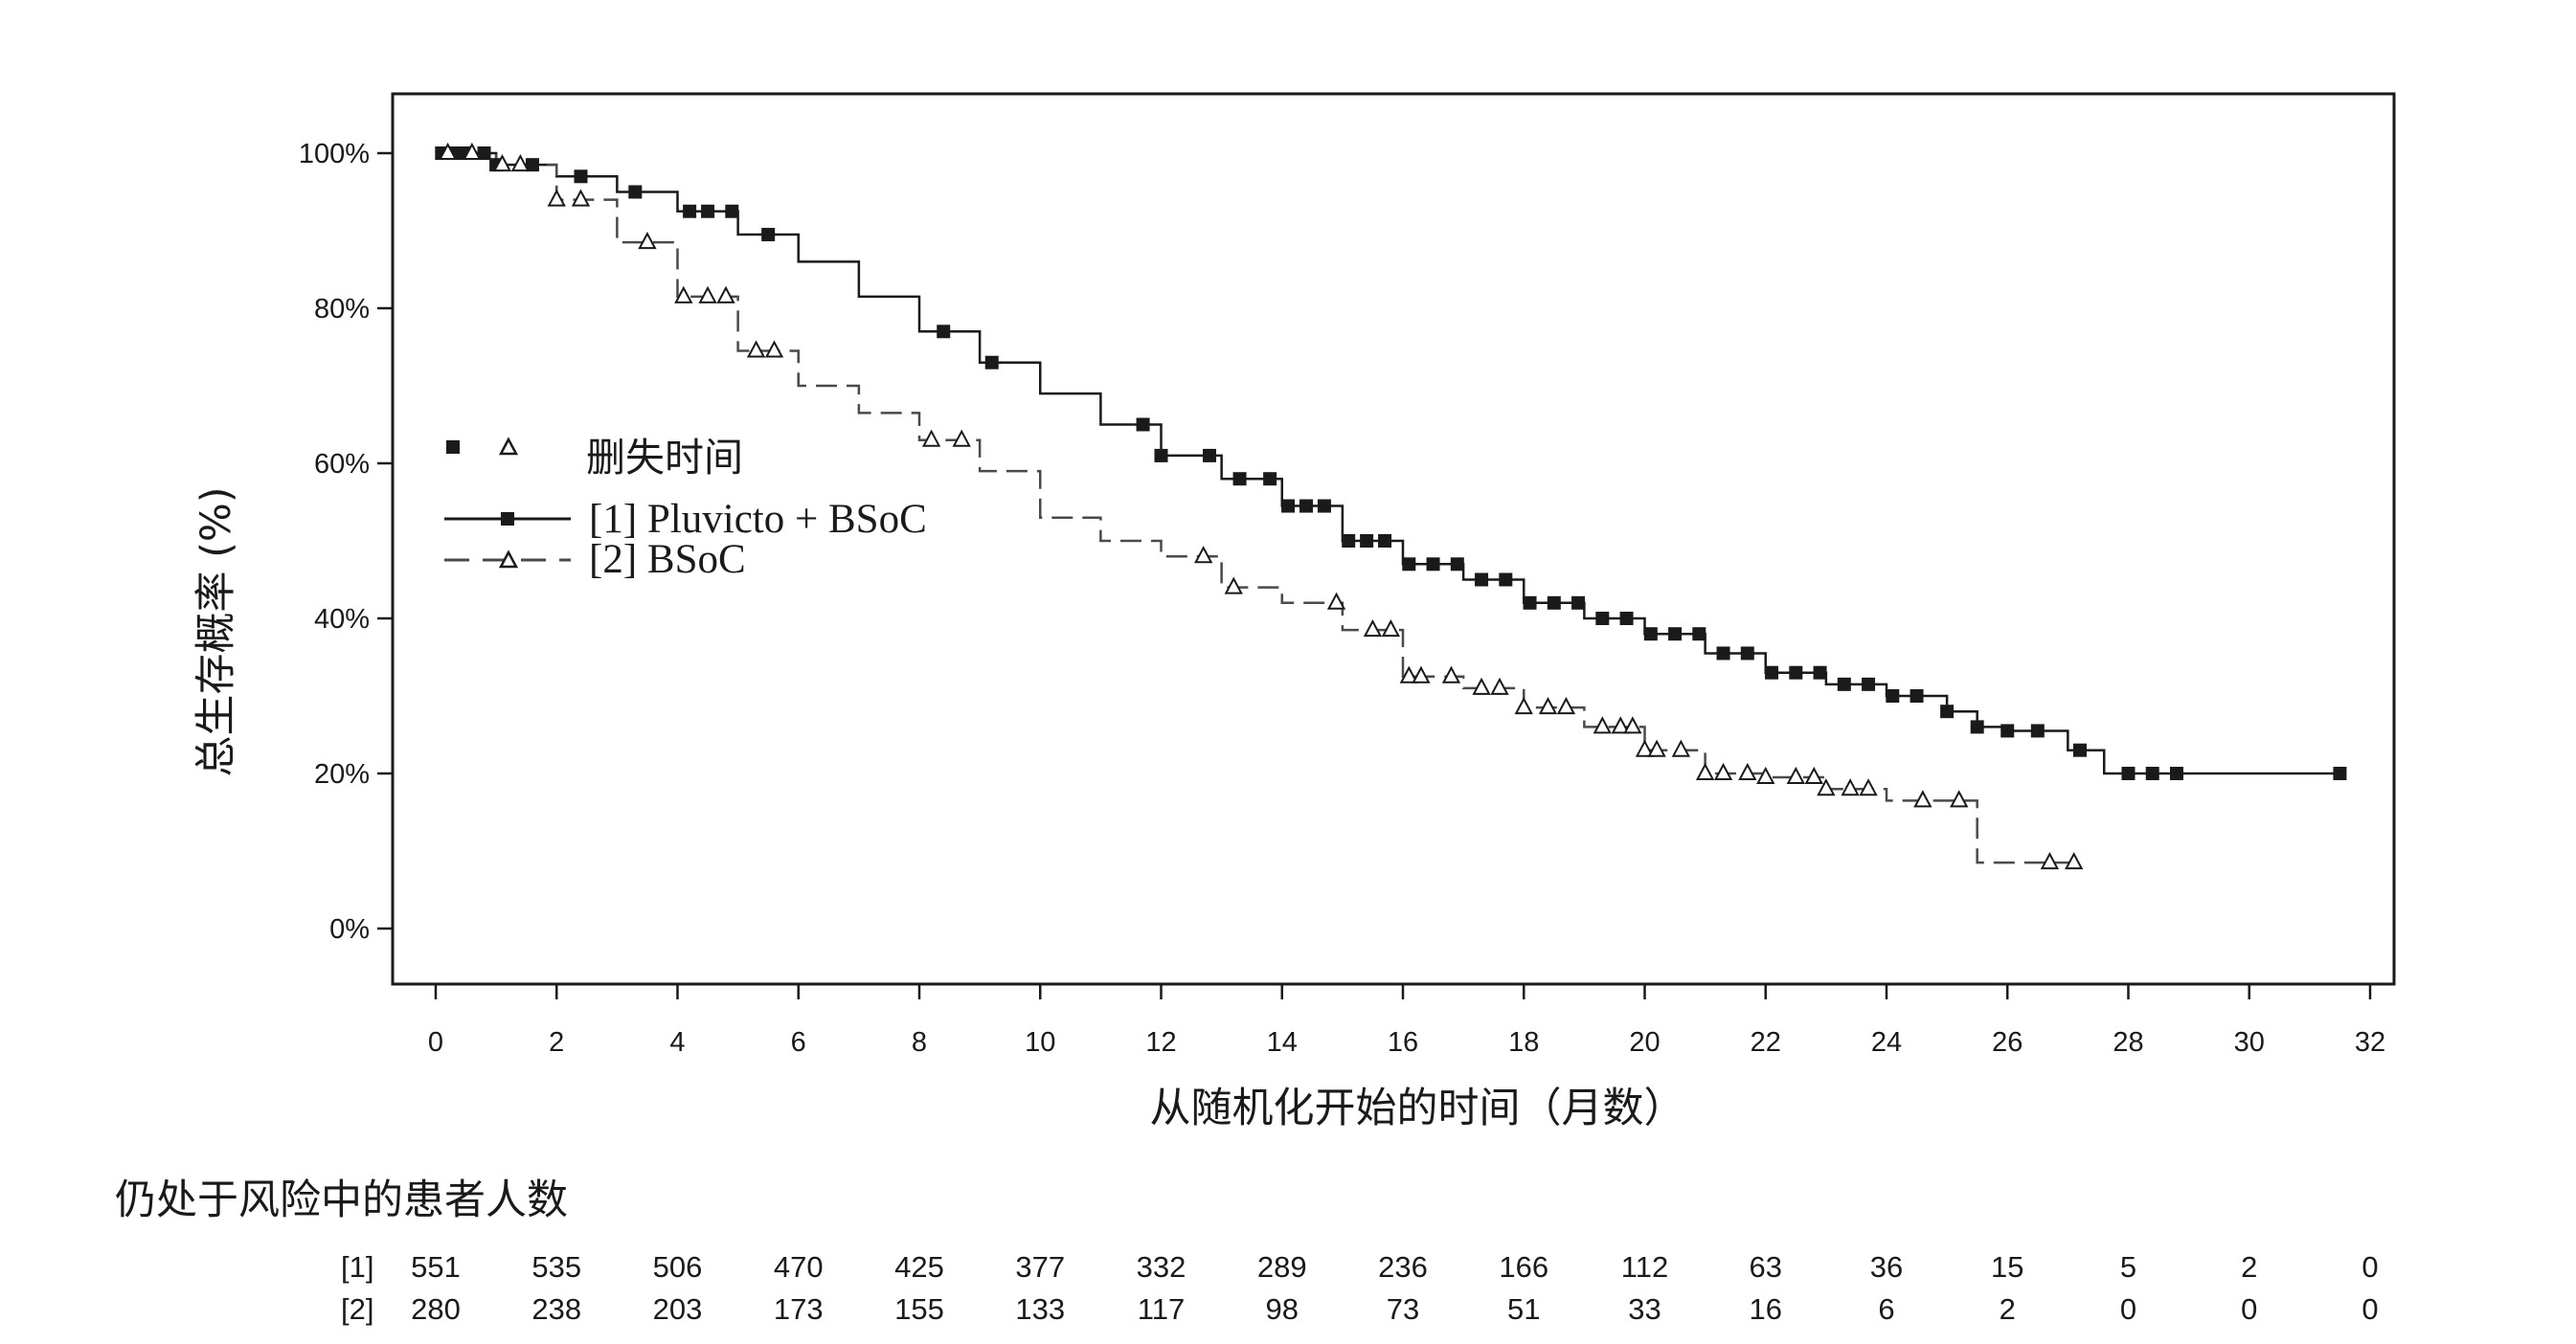 Image resolution: width=2576 pixels, height=1344 pixels. Describe the element at coordinates (357, 1267) in the screenshot. I see `risk-row-label-1: [1]` at that location.